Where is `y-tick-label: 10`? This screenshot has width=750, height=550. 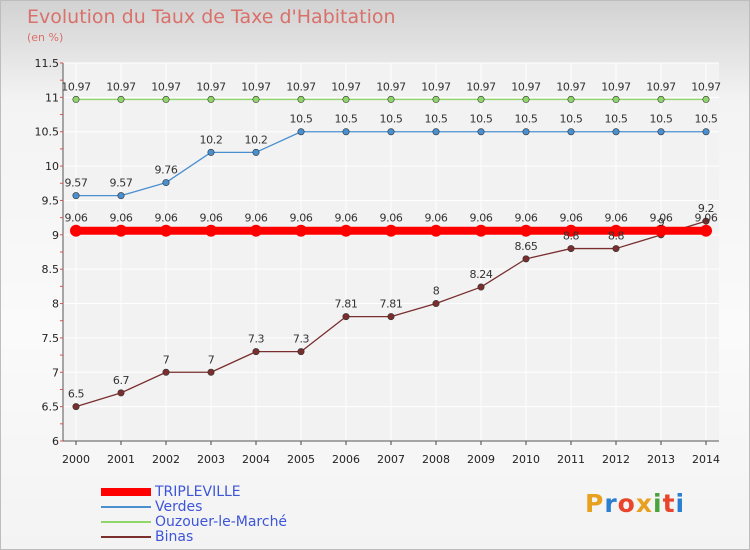 y-tick-label: 10 is located at coordinates (52, 166).